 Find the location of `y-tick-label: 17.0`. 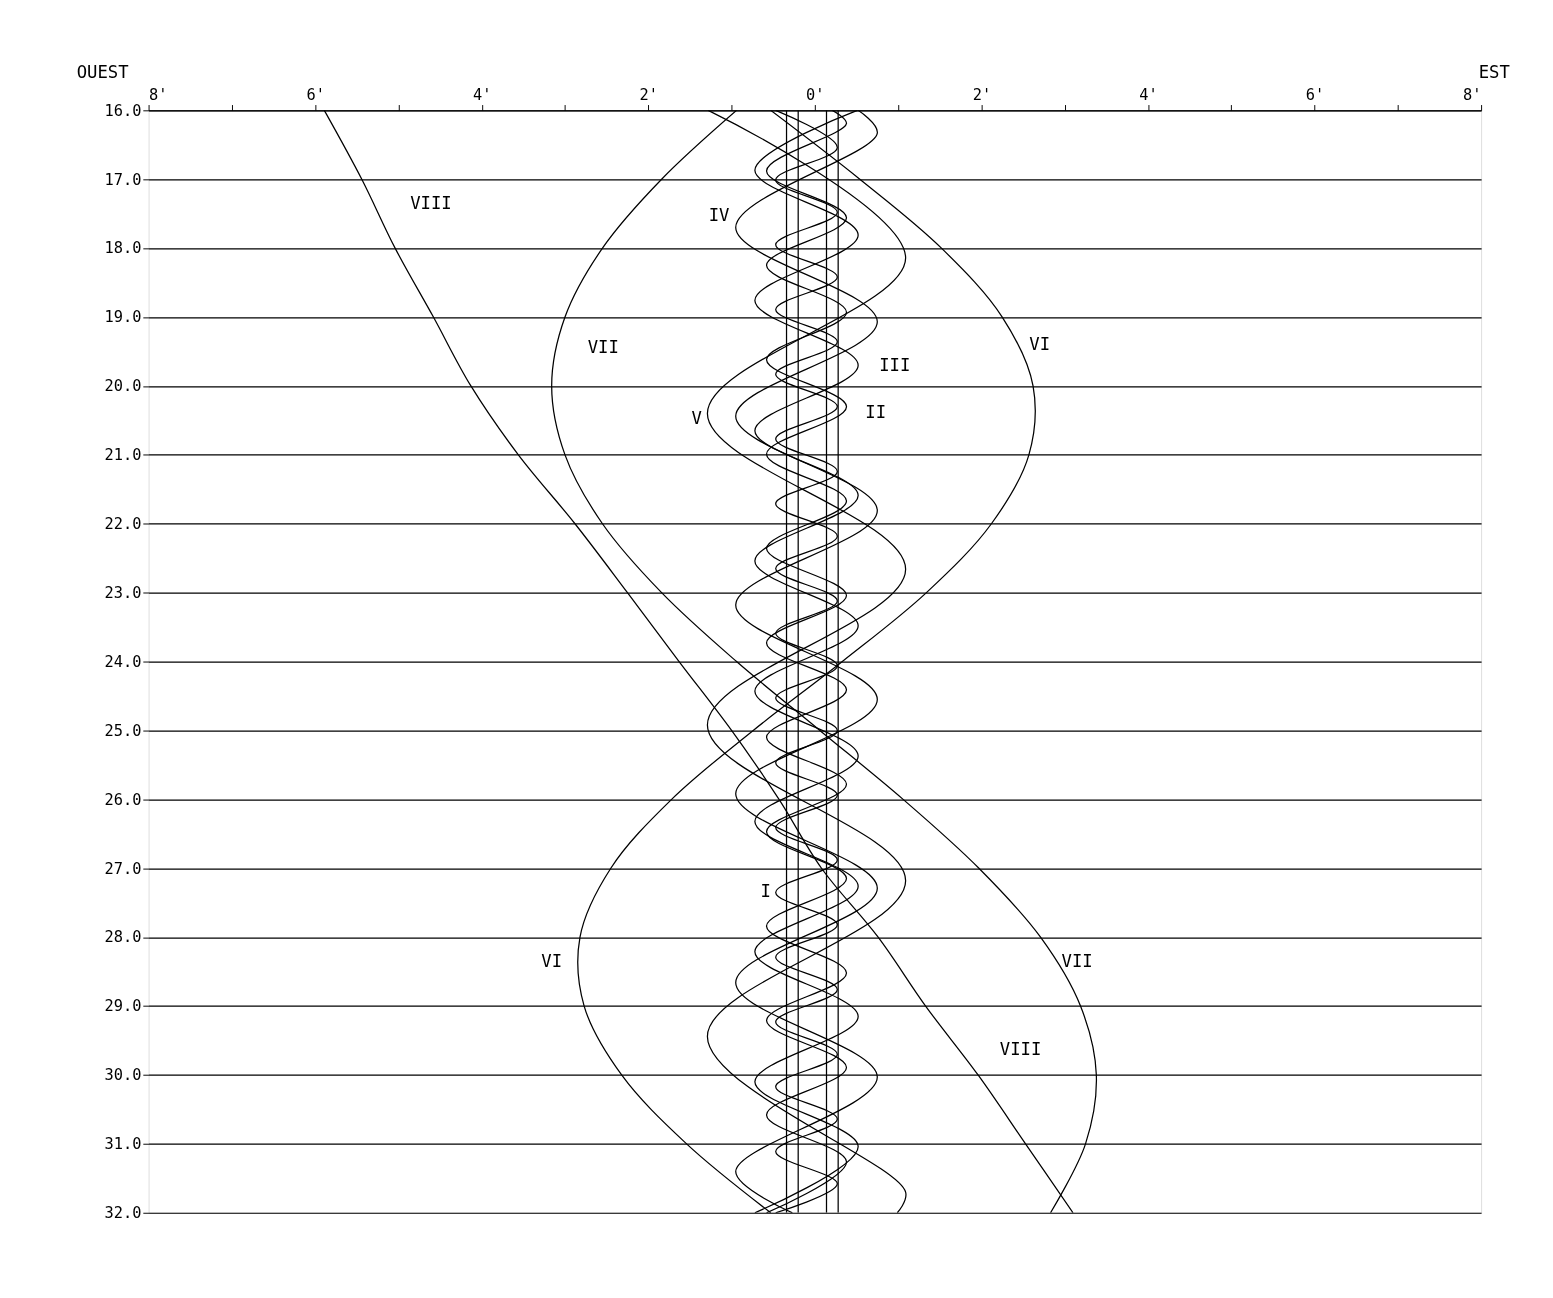

y-tick-label: 17.0 is located at coordinates (123, 179).